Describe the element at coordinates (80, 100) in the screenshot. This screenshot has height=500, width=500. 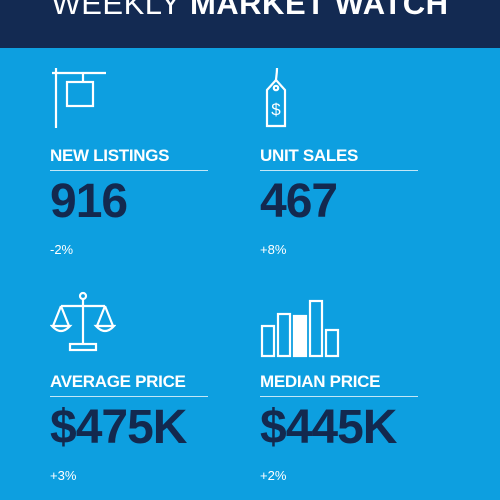
I see `for-sale-sign-icon` at that location.